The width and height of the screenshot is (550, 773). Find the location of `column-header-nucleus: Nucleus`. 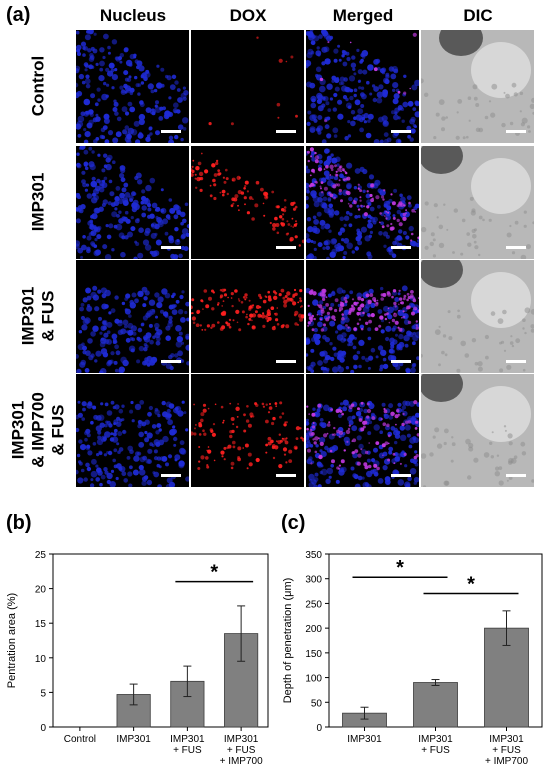

column-header-nucleus: Nucleus is located at coordinates (133, 15).